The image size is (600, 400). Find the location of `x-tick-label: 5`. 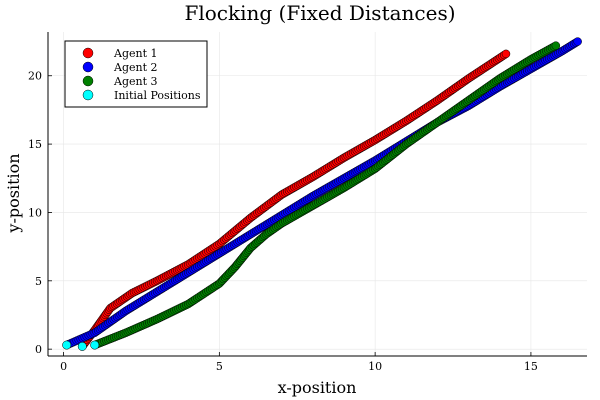

x-tick-label: 5 is located at coordinates (219, 366).